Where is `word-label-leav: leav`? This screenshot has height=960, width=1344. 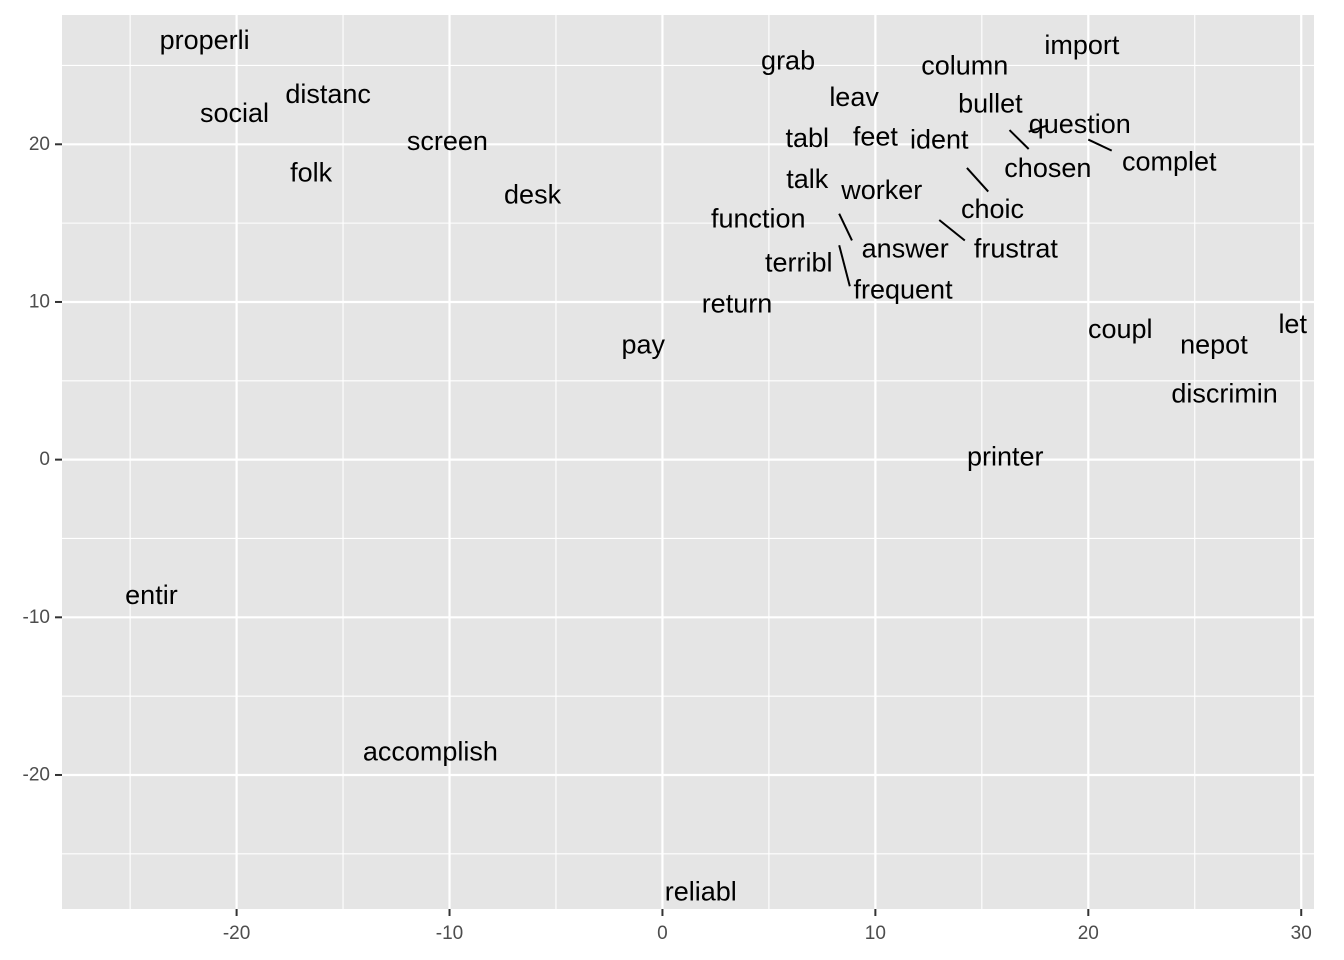
word-label-leav: leav is located at coordinates (854, 97).